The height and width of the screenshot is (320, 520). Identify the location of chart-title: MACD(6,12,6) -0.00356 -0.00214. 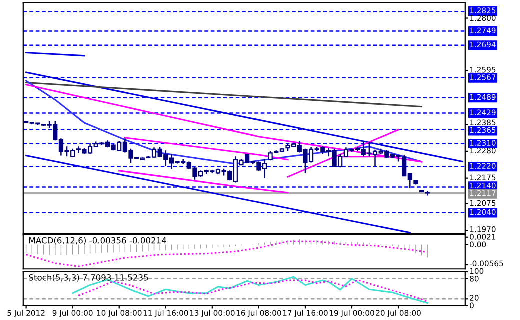
(98, 241).